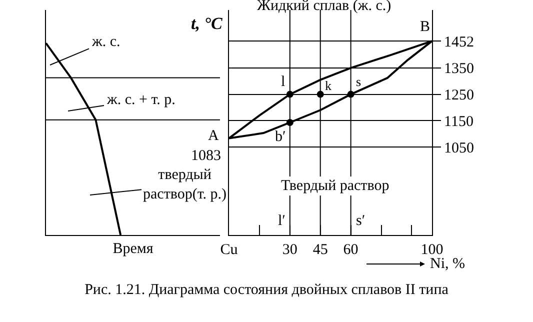 The height and width of the screenshot is (322, 533). What do you see at coordinates (335, 186) in the screenshot?
I see `annotation: Твердый раствор` at bounding box center [335, 186].